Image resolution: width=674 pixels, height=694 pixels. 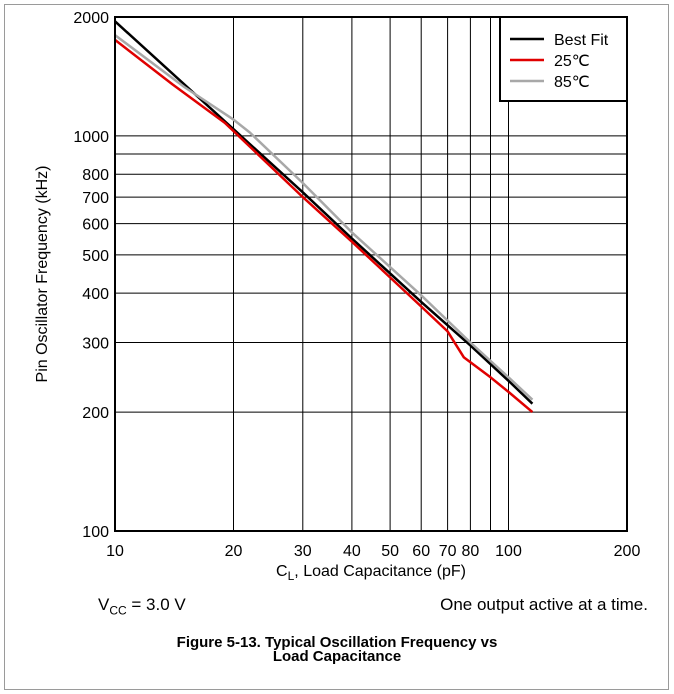 What do you see at coordinates (471, 551) in the screenshot?
I see `x-tick-label-80: 80` at bounding box center [471, 551].